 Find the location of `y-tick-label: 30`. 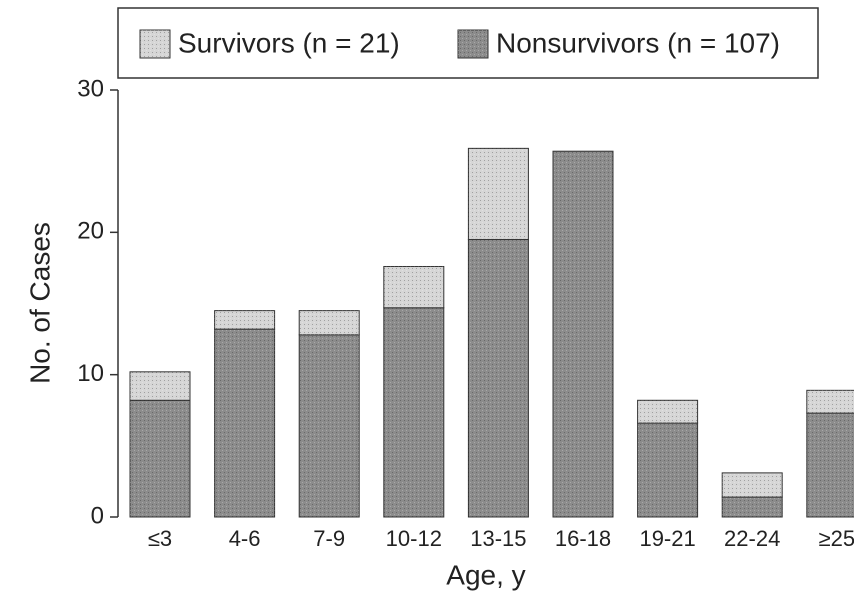

y-tick-label: 30 is located at coordinates (90, 88).